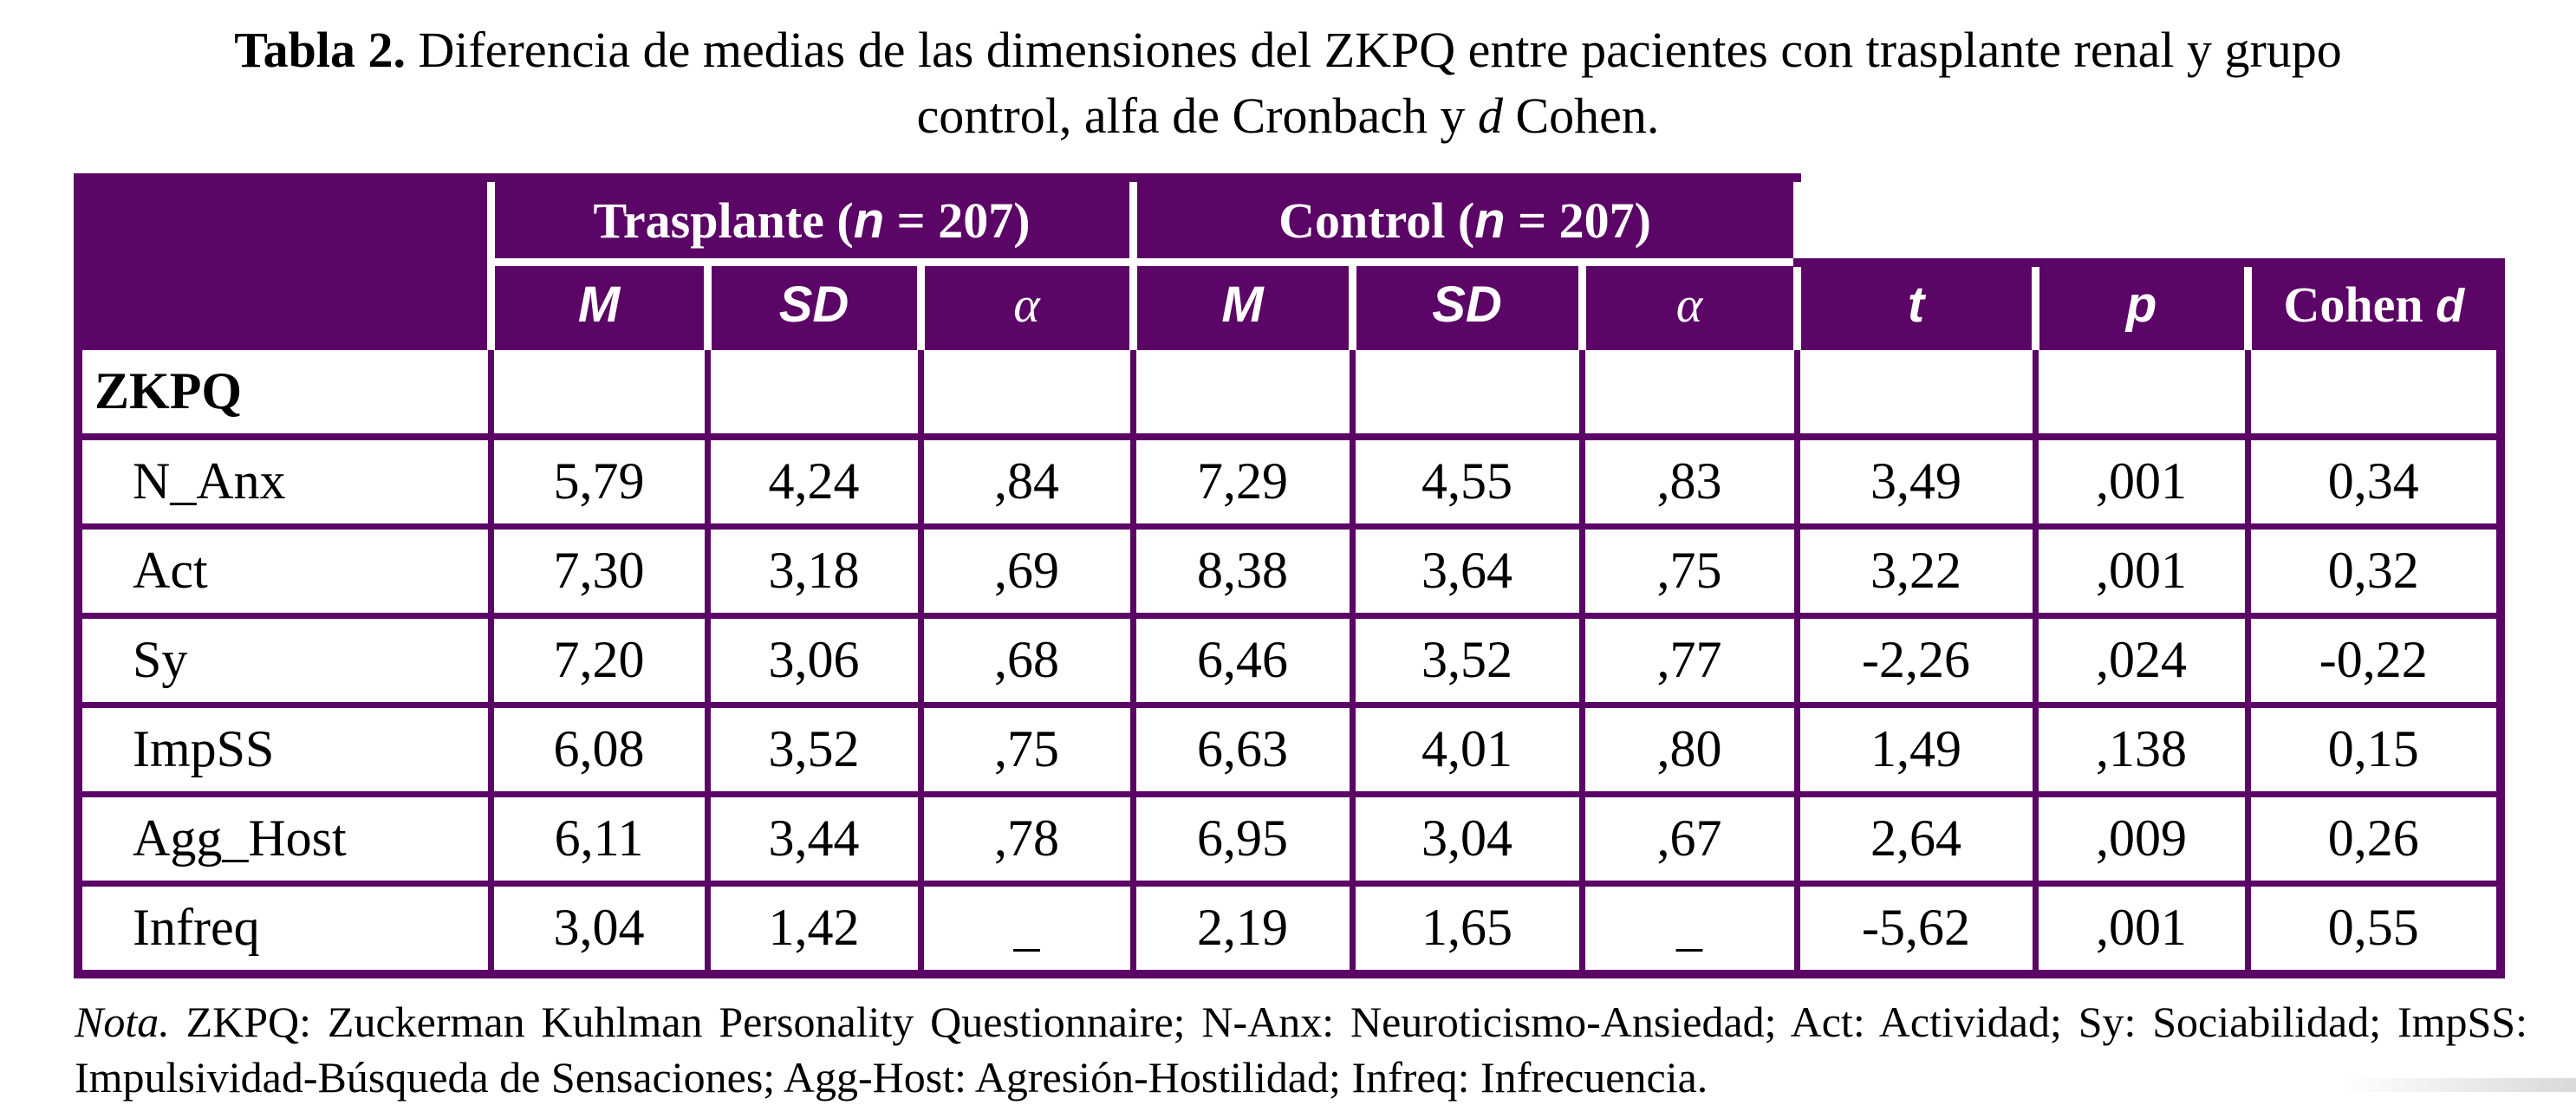 Image resolution: width=2576 pixels, height=1105 pixels. Describe the element at coordinates (599, 838) in the screenshot. I see `data-cell: 6,11` at that location.